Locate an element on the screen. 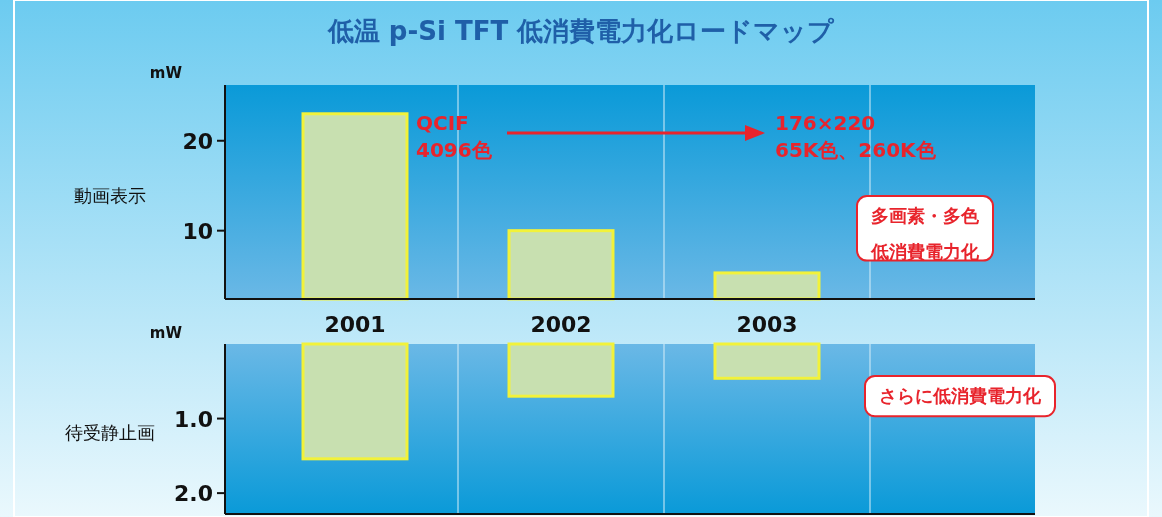 The height and width of the screenshot is (517, 1162). y-axis-title: 動画表示 is located at coordinates (110, 195).